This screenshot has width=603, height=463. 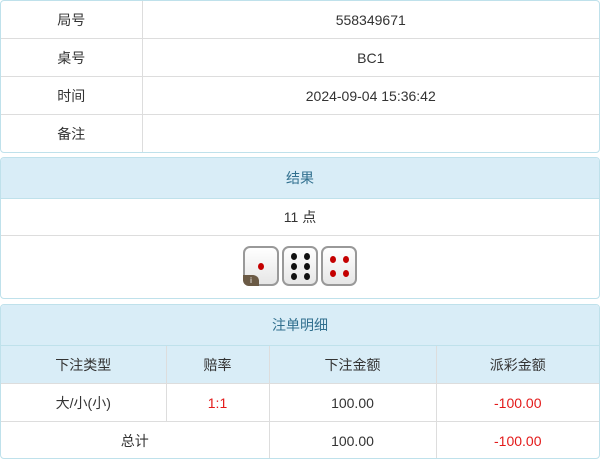 I want to click on header-odds: 赔率, so click(x=217, y=365).